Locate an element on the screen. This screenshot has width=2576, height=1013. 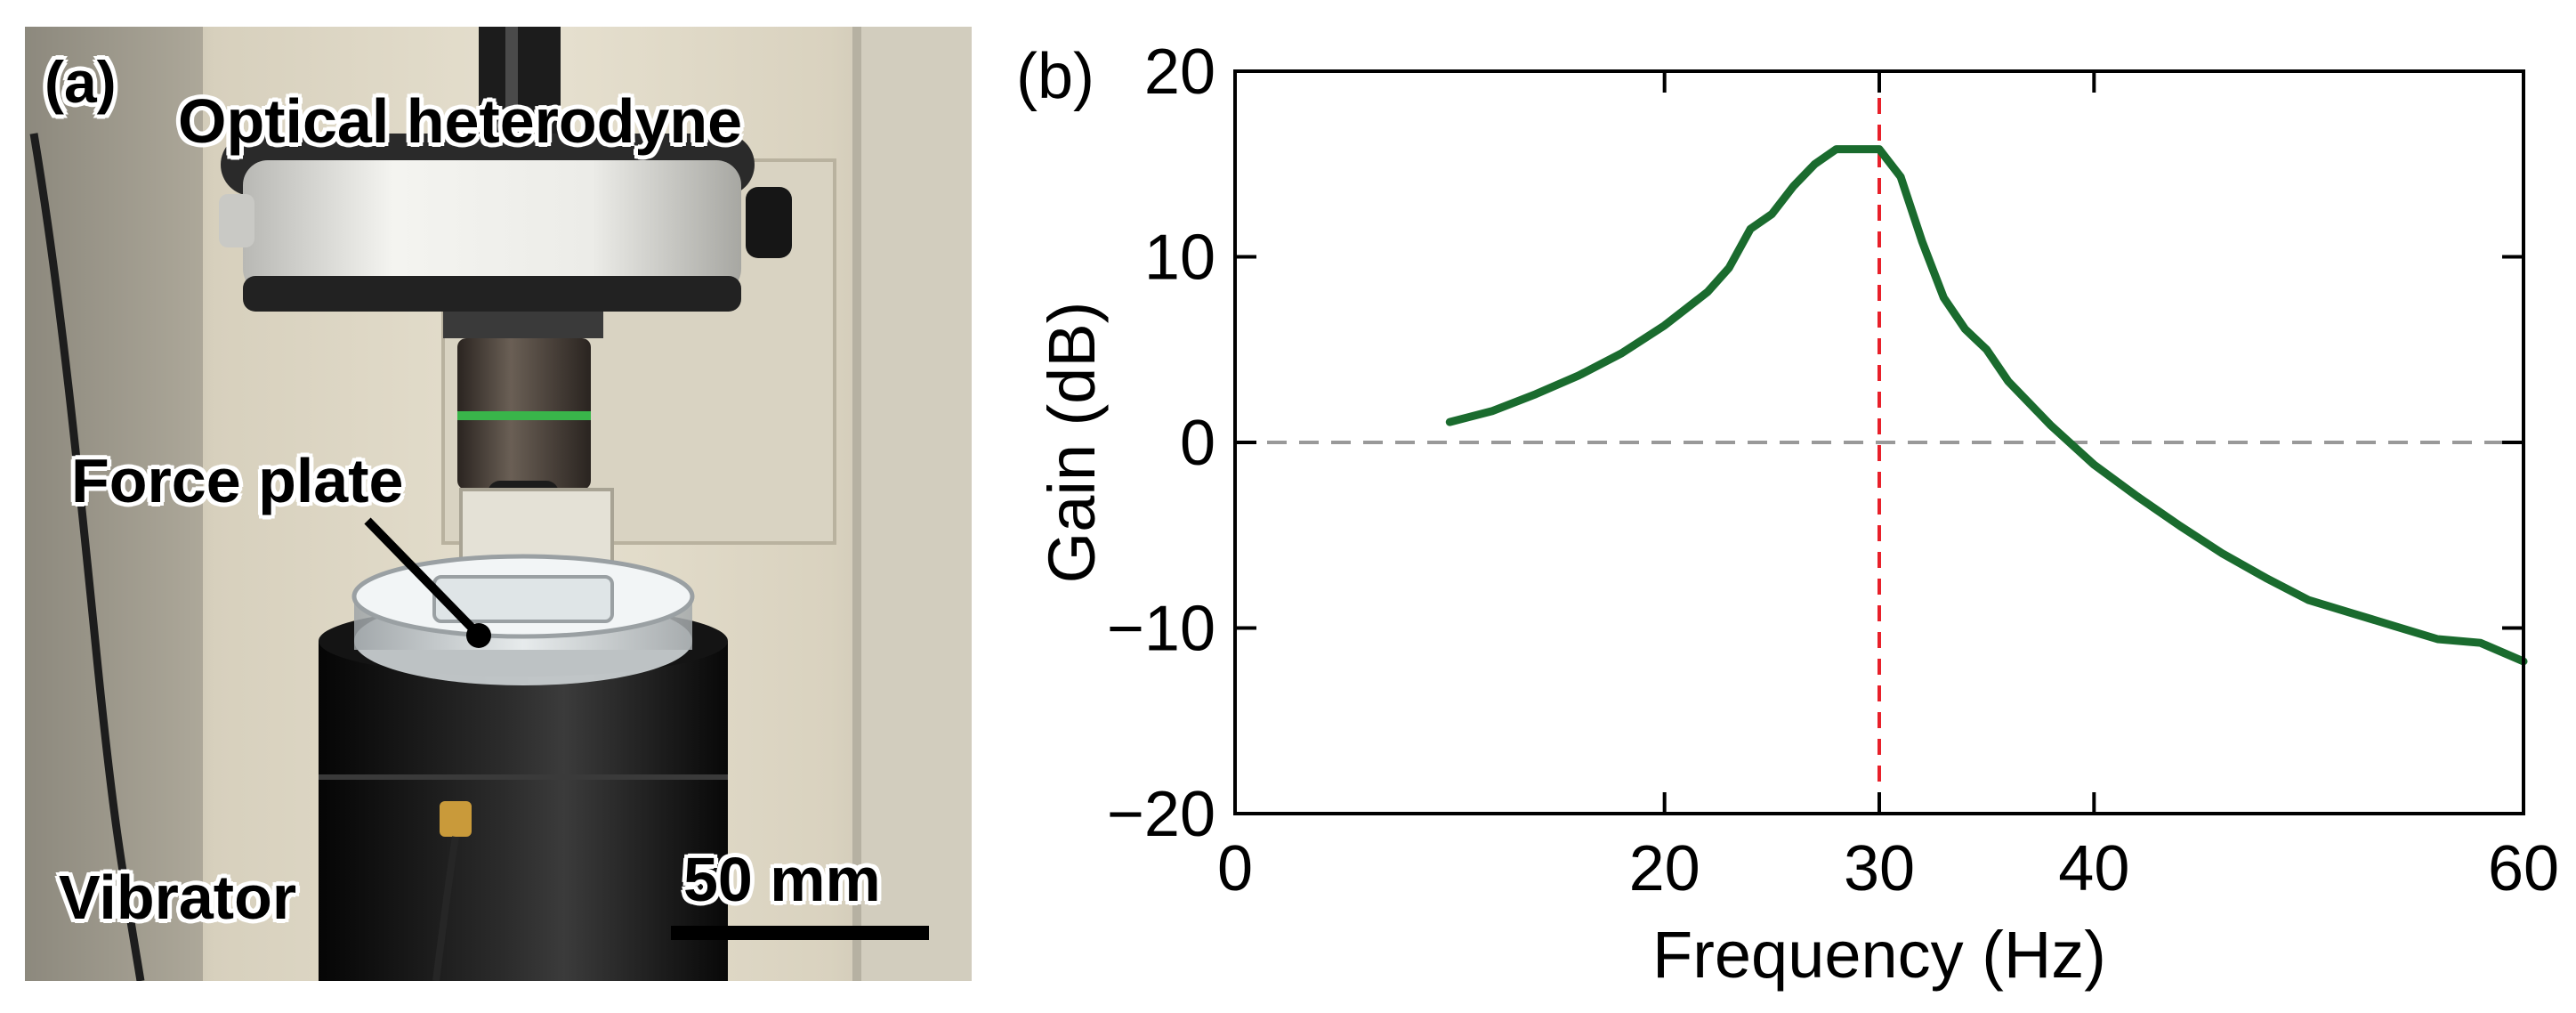
x-tick-label: 20 is located at coordinates (1664, 868).